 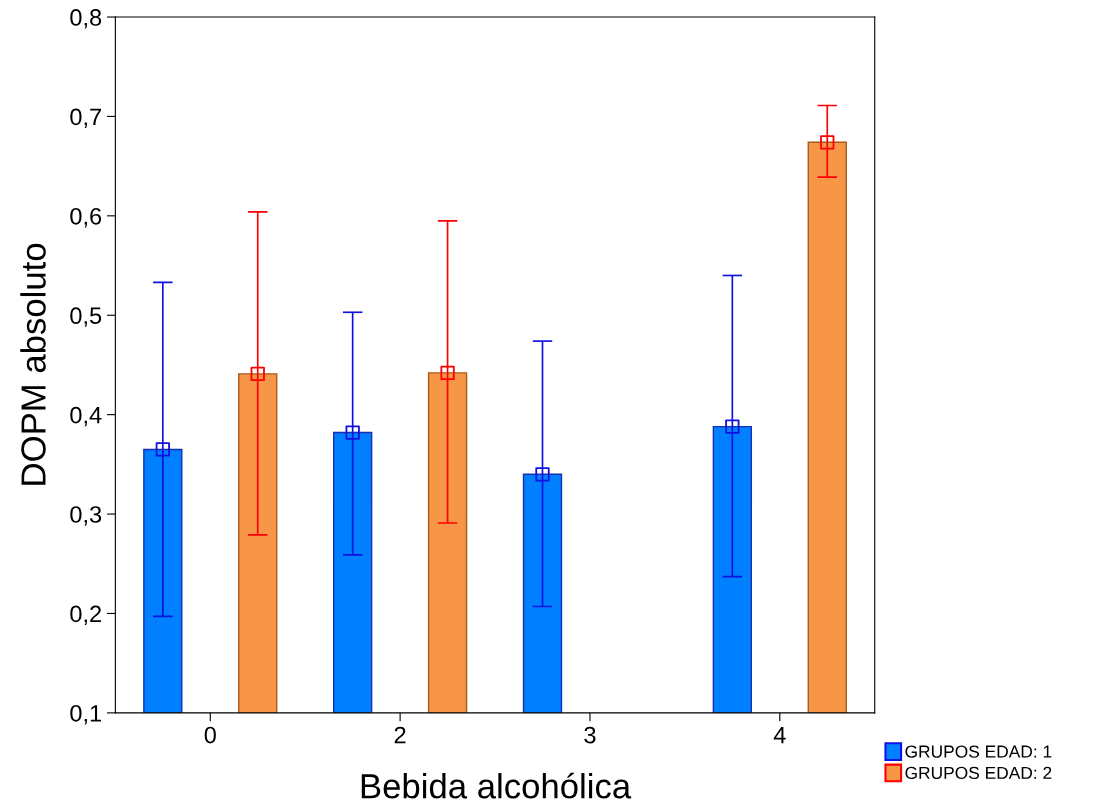 What do you see at coordinates (590, 735) in the screenshot?
I see `x-tick-label: 3` at bounding box center [590, 735].